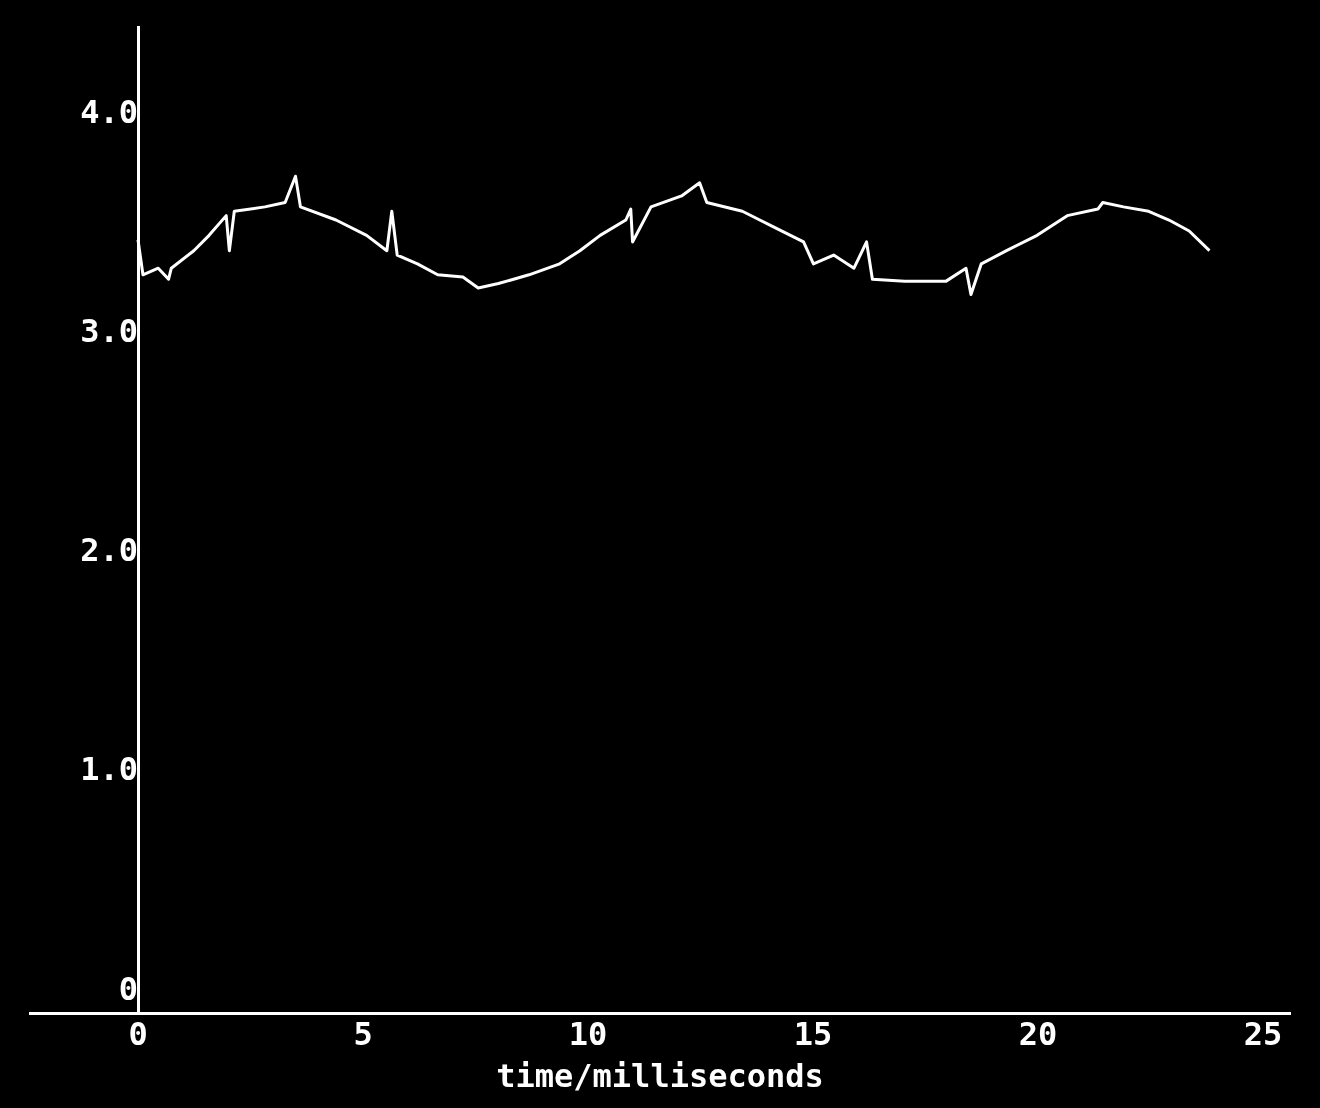  I want to click on x-tick-label: 15, so click(813, 1033).